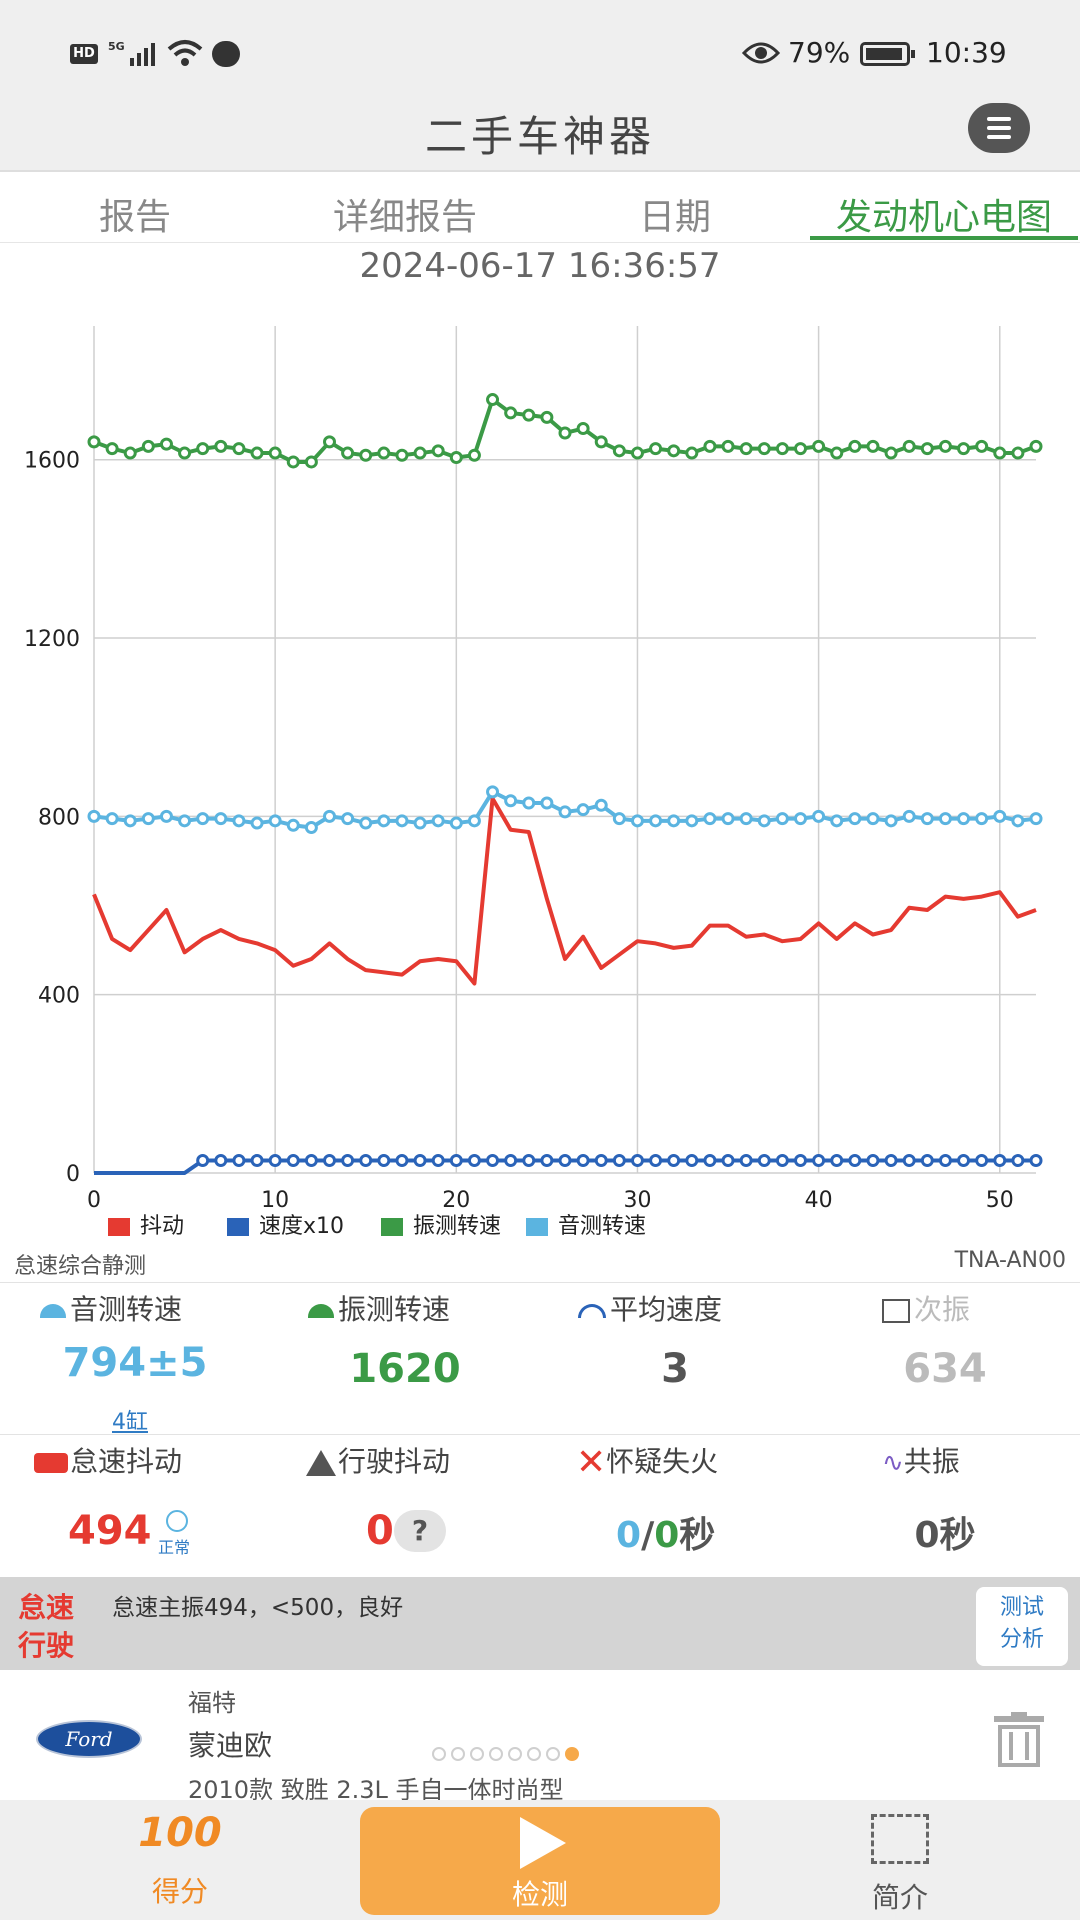 The image size is (1080, 1920). What do you see at coordinates (1000, 1200) in the screenshot?
I see `x-tick-label: 50` at bounding box center [1000, 1200].